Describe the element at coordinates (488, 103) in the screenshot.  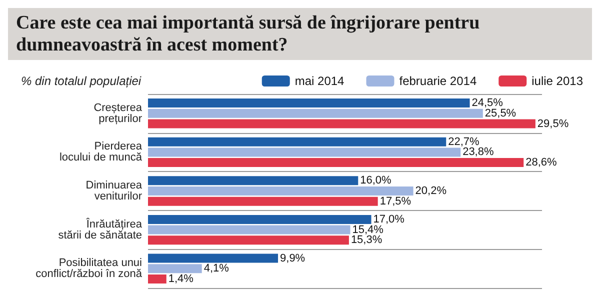
I see `data-label: 24,5%` at that location.